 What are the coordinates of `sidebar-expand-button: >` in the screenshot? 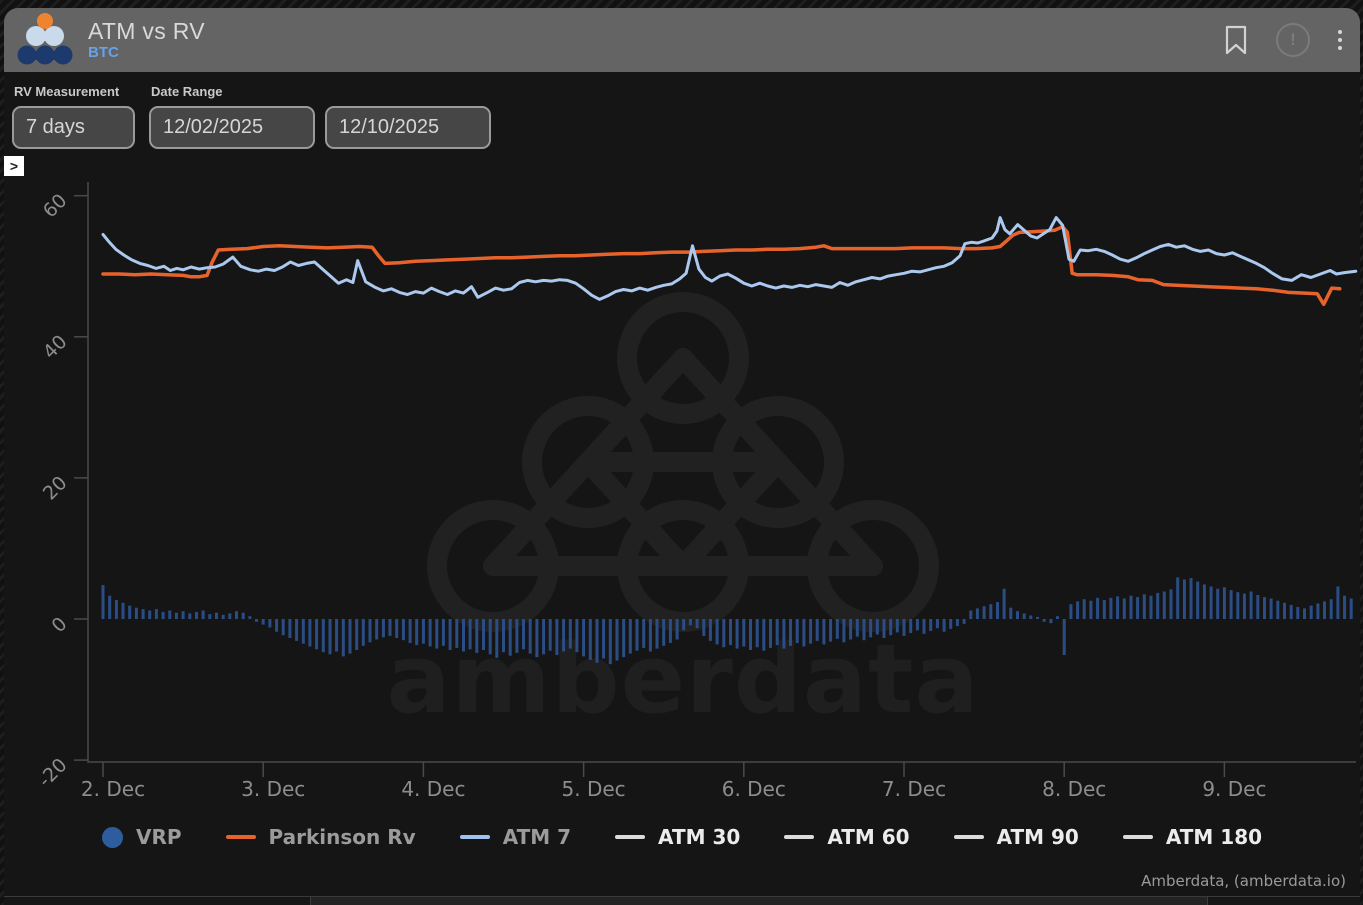 It's located at (14, 166).